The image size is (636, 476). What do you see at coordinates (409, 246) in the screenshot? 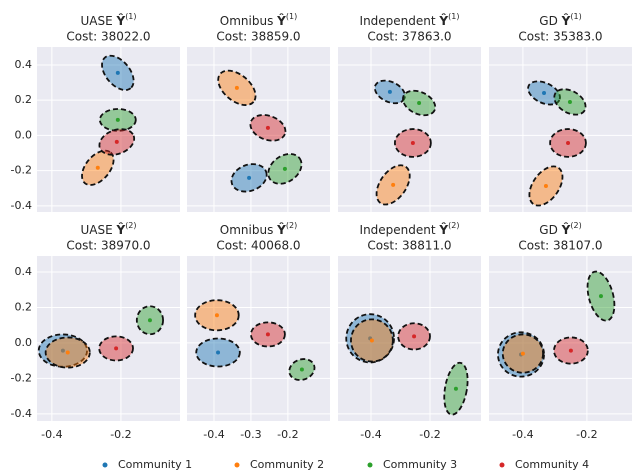
I see `panel-cost: Cost: 38811.0` at bounding box center [409, 246].